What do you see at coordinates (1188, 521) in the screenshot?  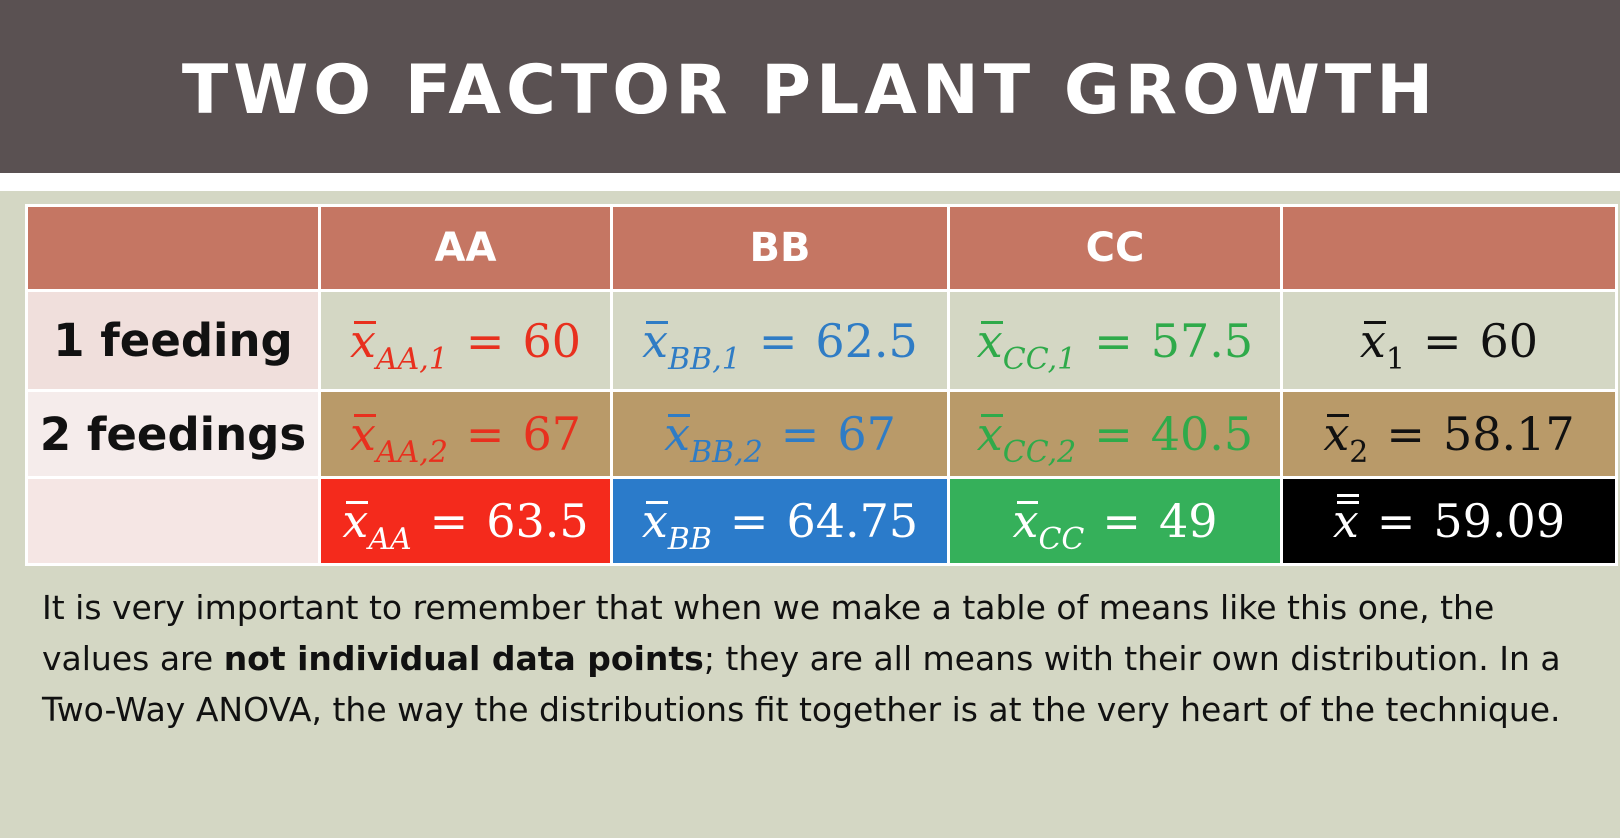 I see `mean-value: 49` at bounding box center [1188, 521].